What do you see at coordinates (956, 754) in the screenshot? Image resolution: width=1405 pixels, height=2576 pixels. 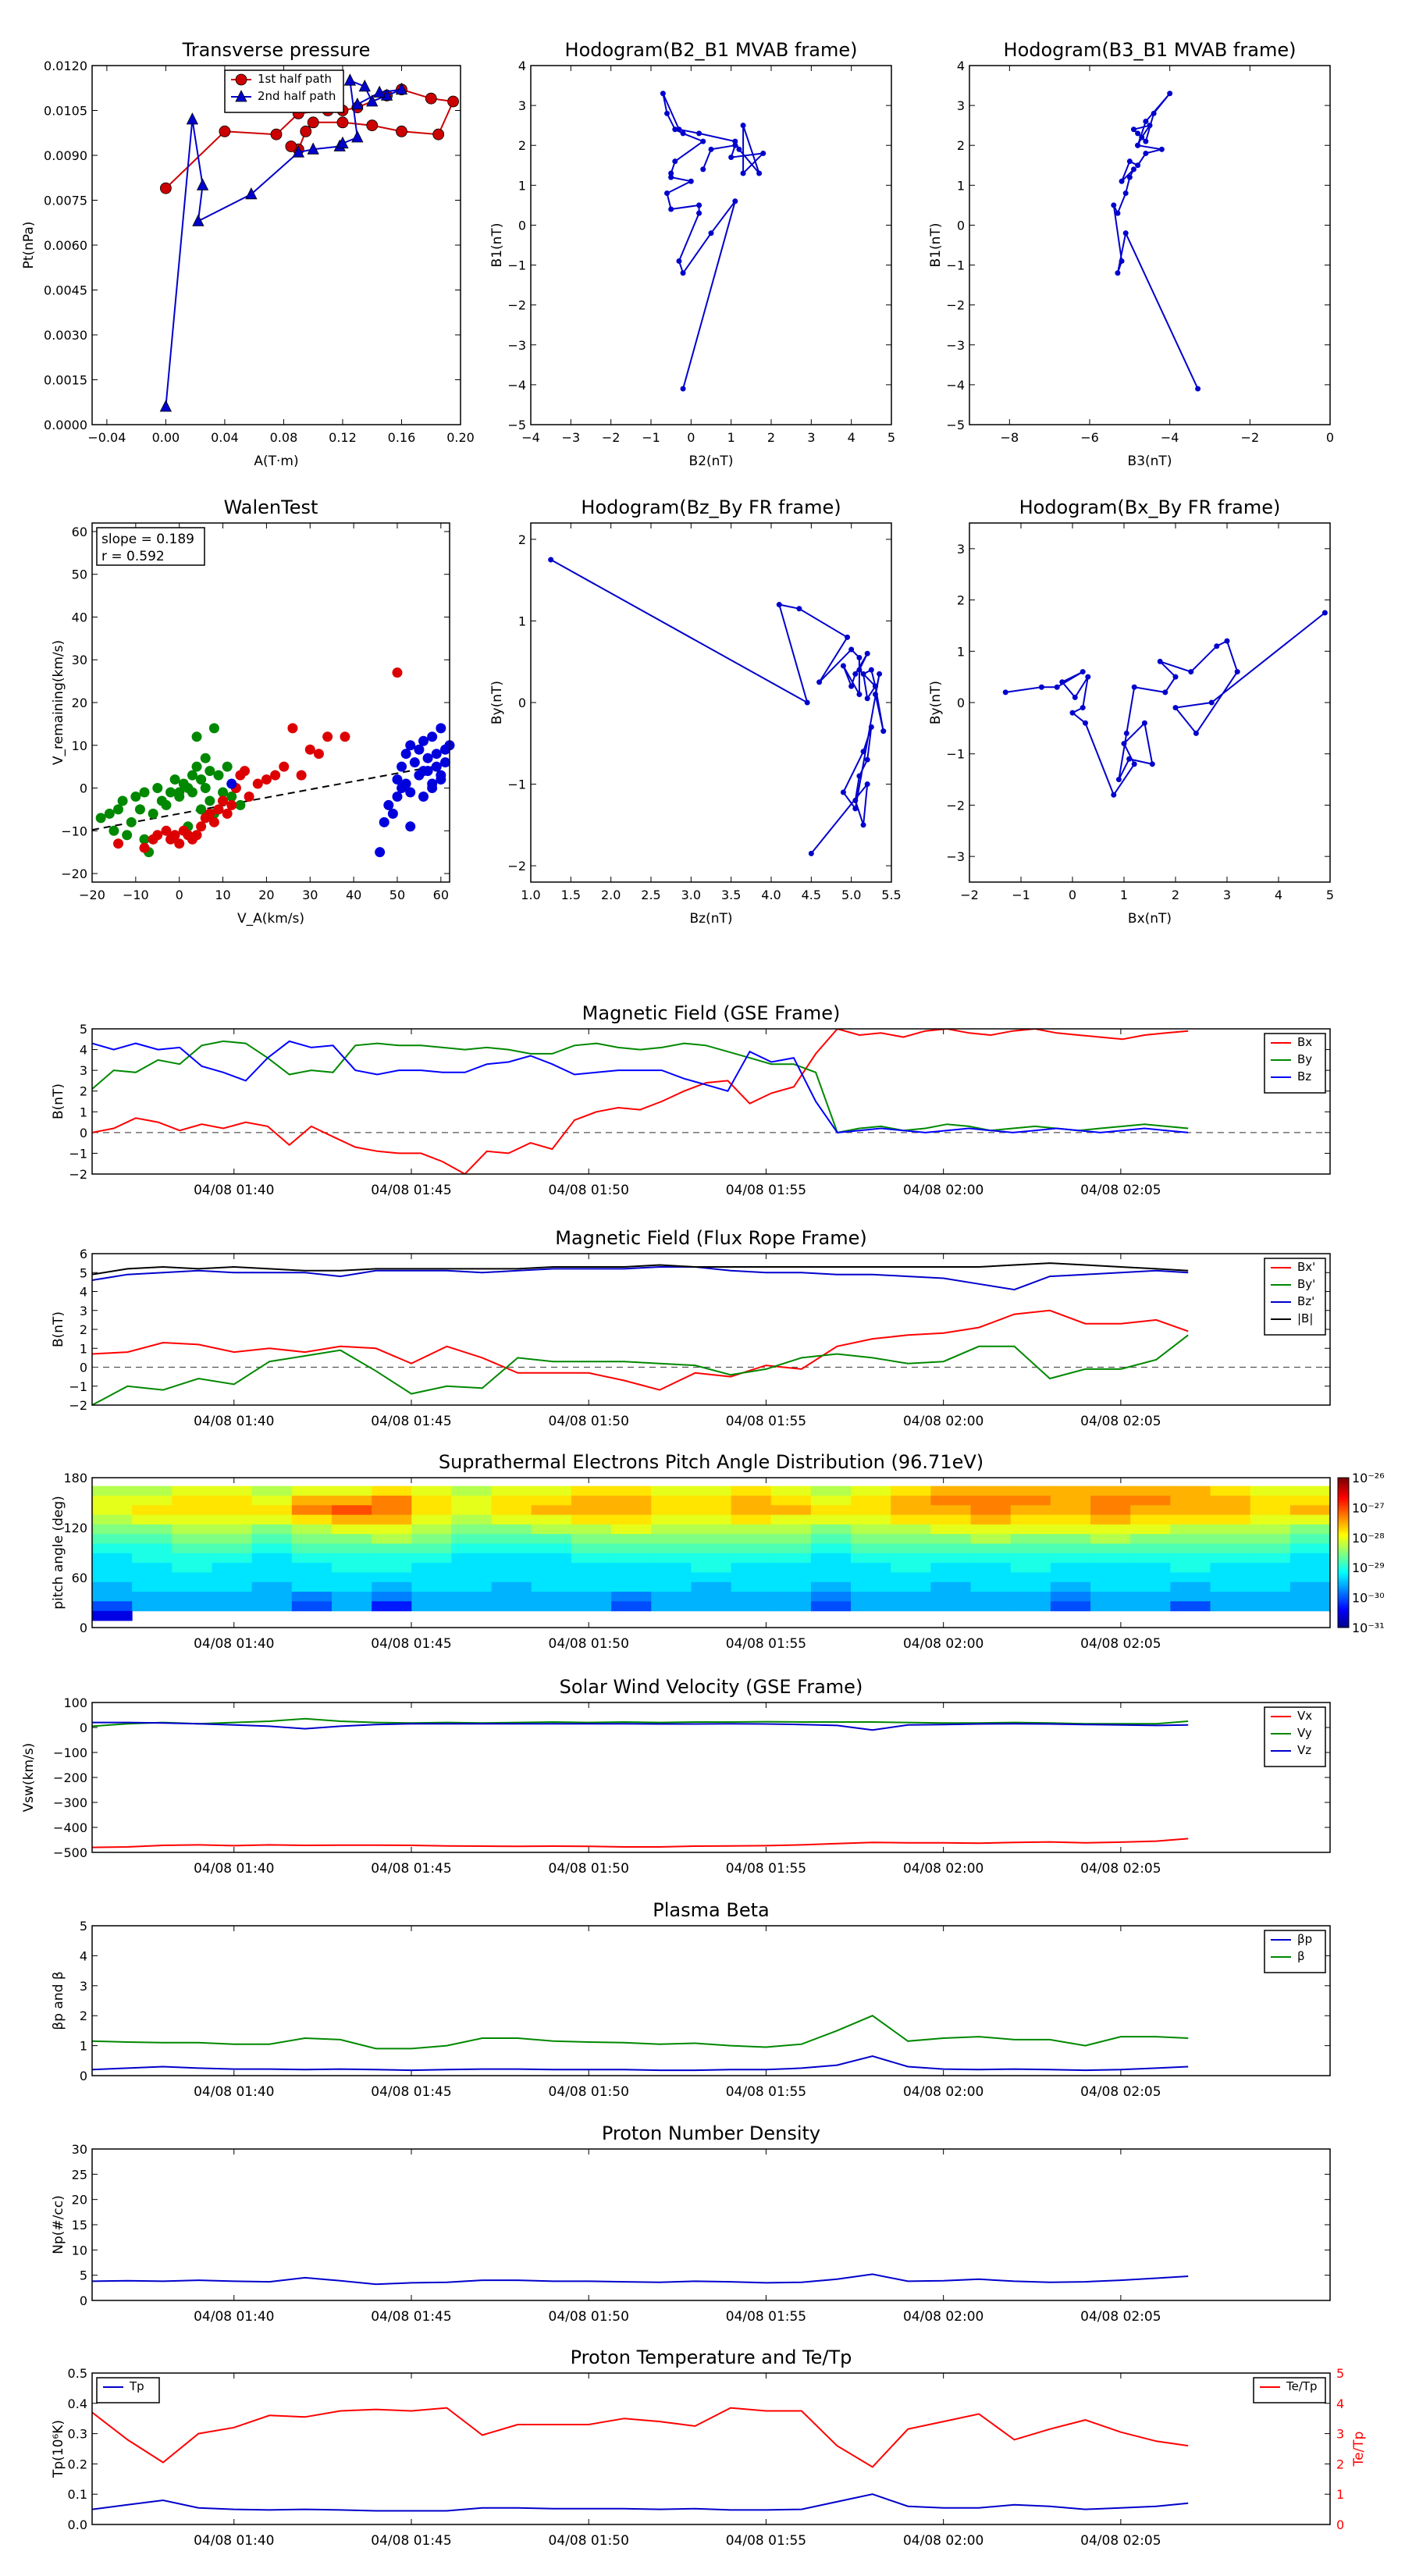 I see `y-tick-label: −1` at bounding box center [956, 754].